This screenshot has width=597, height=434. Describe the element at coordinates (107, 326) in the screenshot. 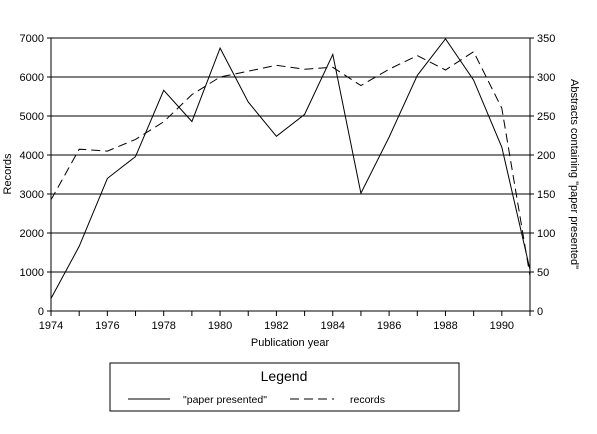

I see `x-tick-label: 1976` at that location.